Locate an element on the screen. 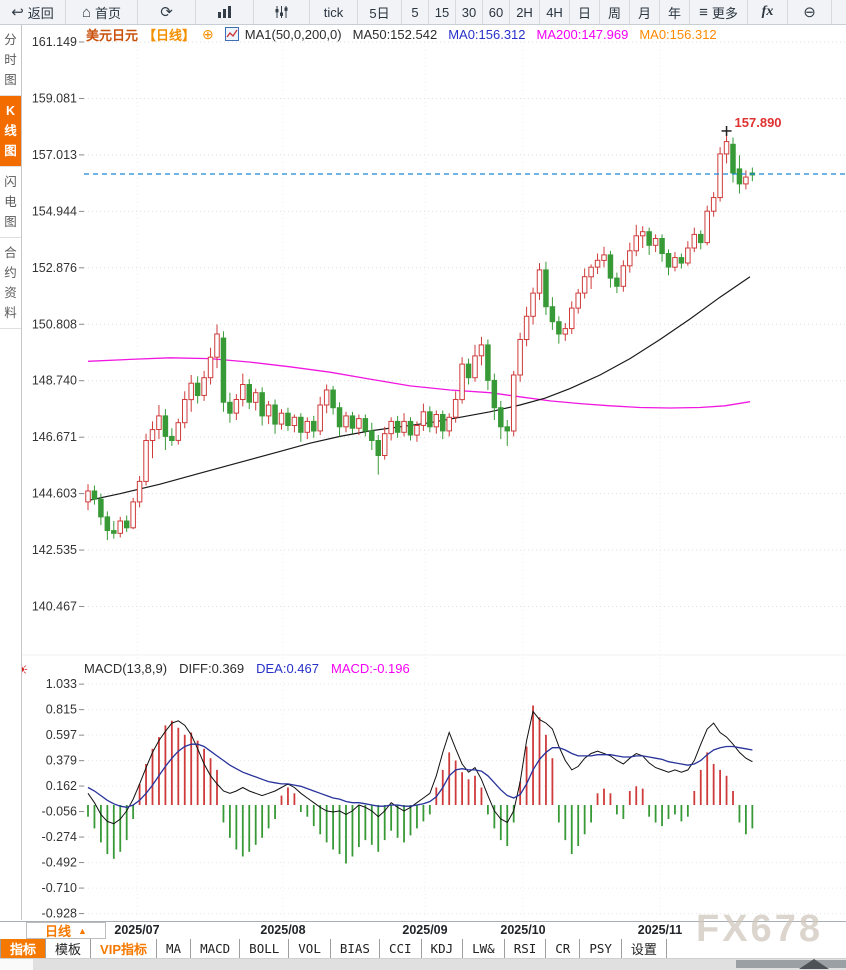  toolbar-button-home: ⌂ 首页 is located at coordinates (102, 12).